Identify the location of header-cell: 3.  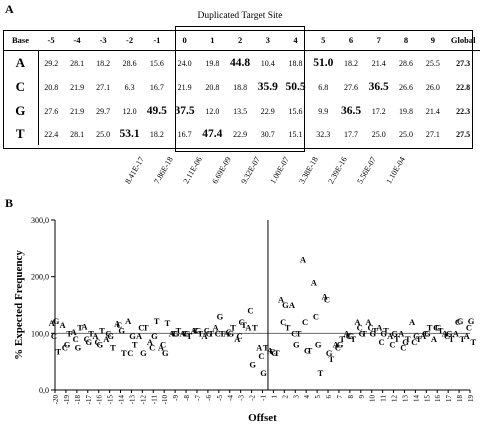
(267, 40).